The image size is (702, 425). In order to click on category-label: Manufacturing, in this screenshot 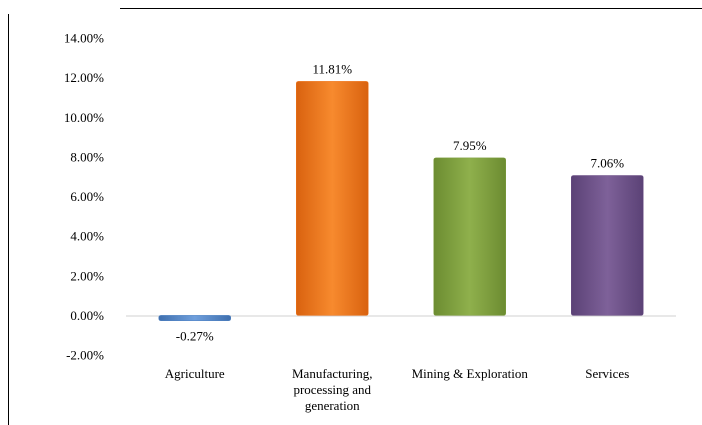, I will do `click(332, 373)`.